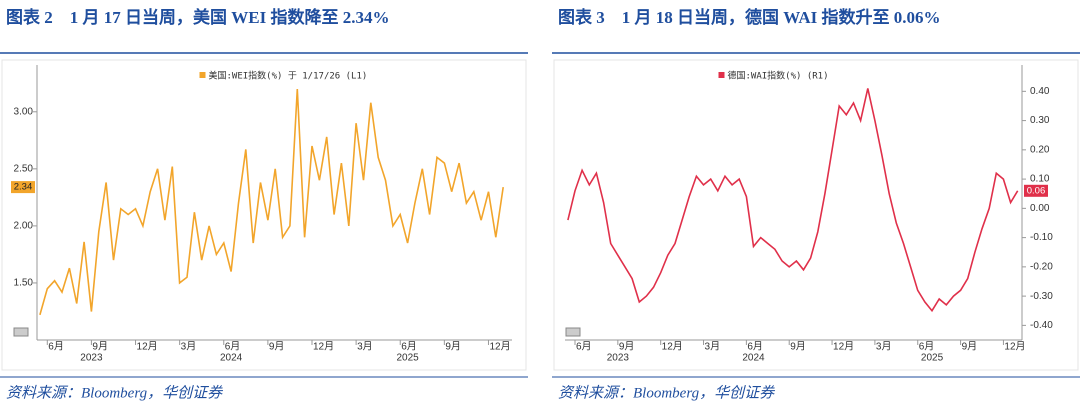 The height and width of the screenshot is (409, 1080). I want to click on last-value-label: 0.06, so click(1036, 190).